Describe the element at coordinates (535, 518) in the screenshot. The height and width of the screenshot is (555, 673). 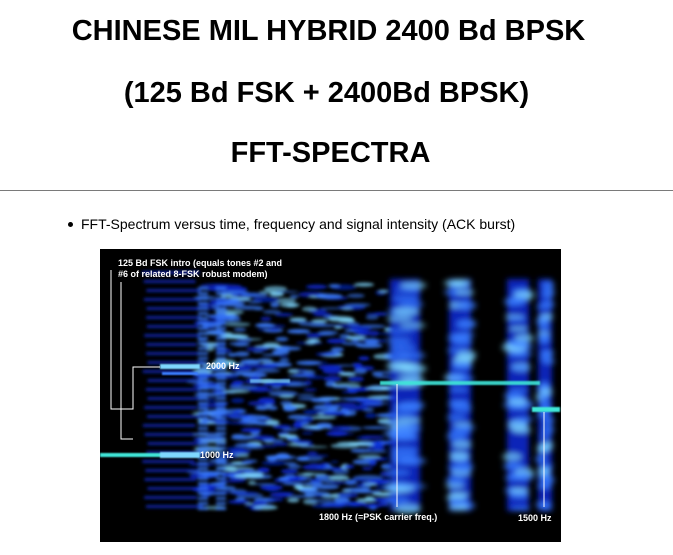
I see `hz-1500-label: 1500 Hz` at that location.